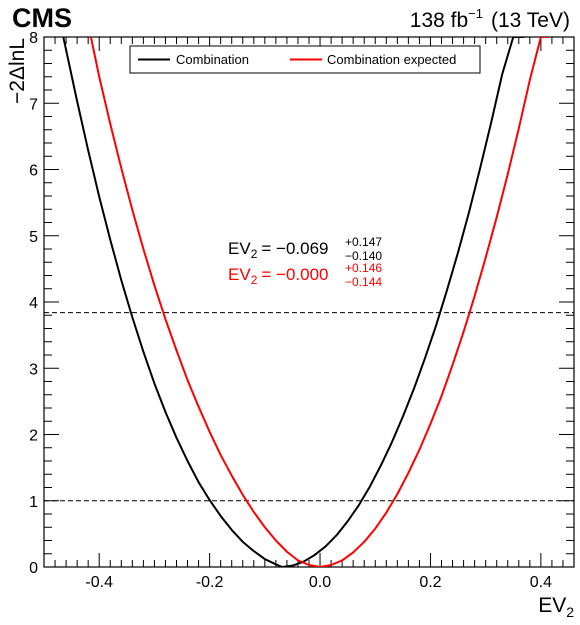 This screenshot has height=625, width=580. I want to click on y-tick-label: 6, so click(33, 171).